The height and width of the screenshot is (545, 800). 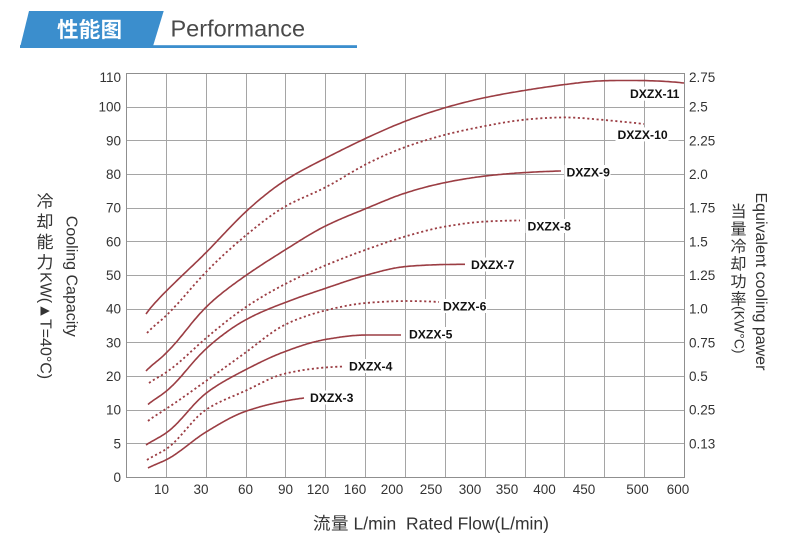 I want to click on svg-text: 50, so click(x=113, y=275).